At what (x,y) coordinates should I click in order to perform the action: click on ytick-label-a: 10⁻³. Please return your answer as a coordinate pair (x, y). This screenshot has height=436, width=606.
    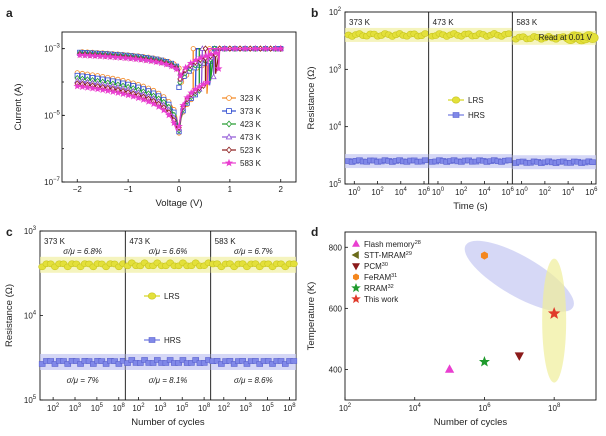
    Looking at the image, I should click on (52, 49).